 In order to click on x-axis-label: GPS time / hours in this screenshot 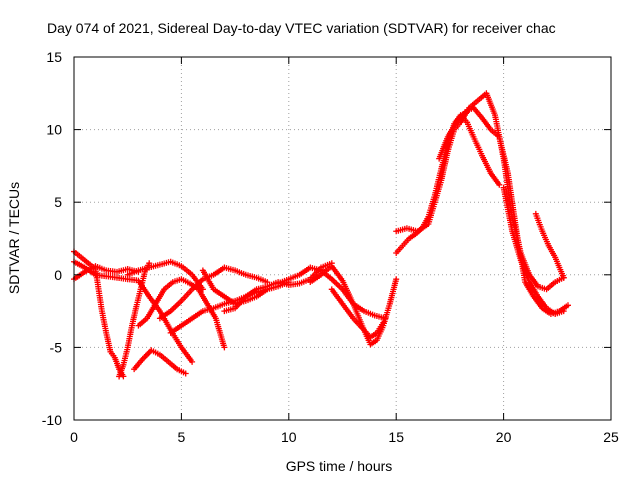, I will do `click(339, 466)`.